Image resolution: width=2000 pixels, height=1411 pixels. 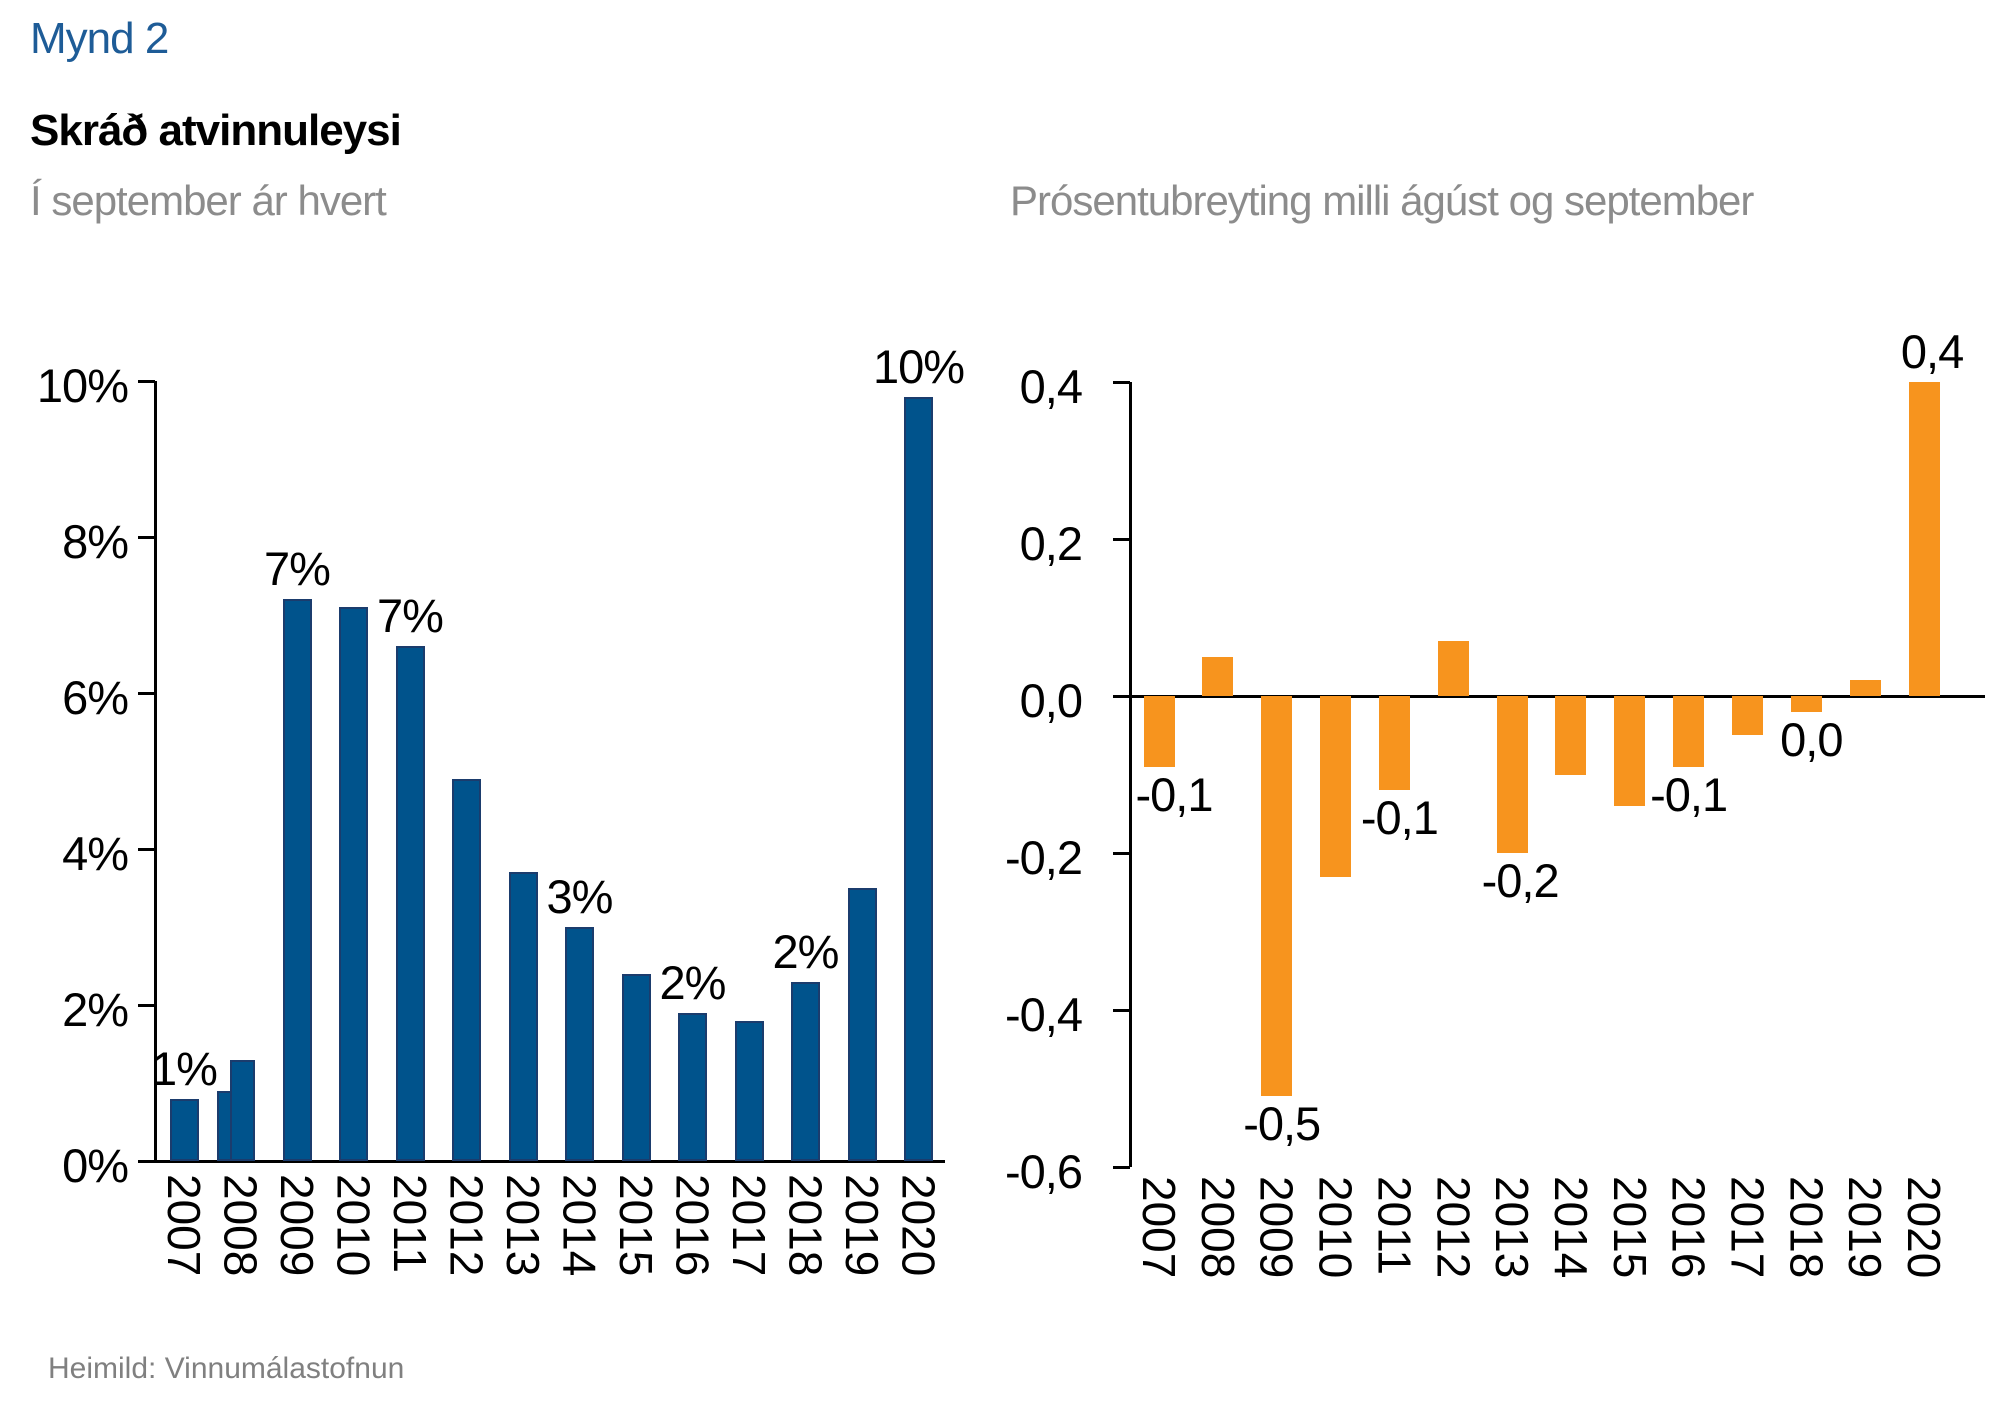 What do you see at coordinates (1571, 735) in the screenshot?
I see `right-chart-bar-2014` at bounding box center [1571, 735].